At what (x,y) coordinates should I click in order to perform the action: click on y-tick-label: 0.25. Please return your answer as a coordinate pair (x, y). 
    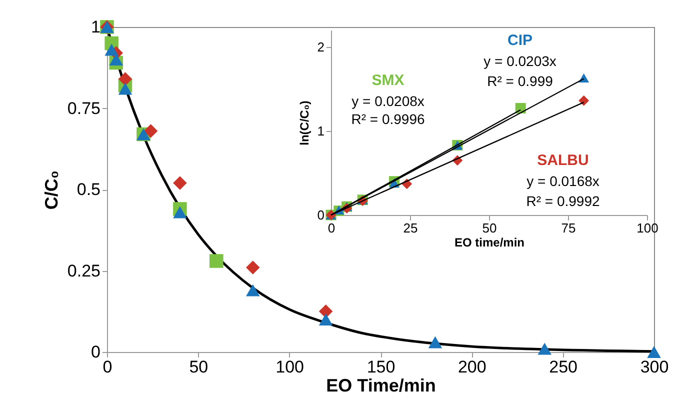
    Looking at the image, I should click on (83, 270).